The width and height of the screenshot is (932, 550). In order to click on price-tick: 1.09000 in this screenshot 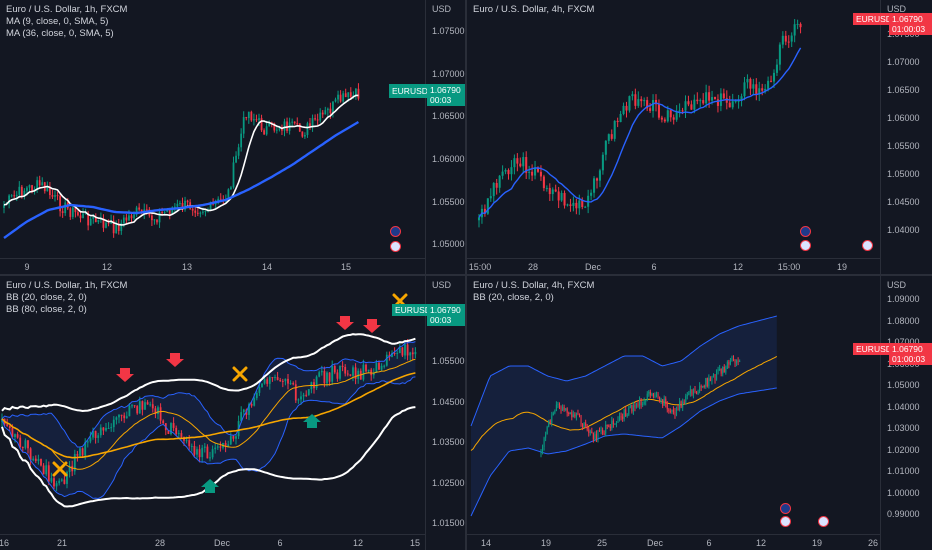, I will do `click(903, 299)`.